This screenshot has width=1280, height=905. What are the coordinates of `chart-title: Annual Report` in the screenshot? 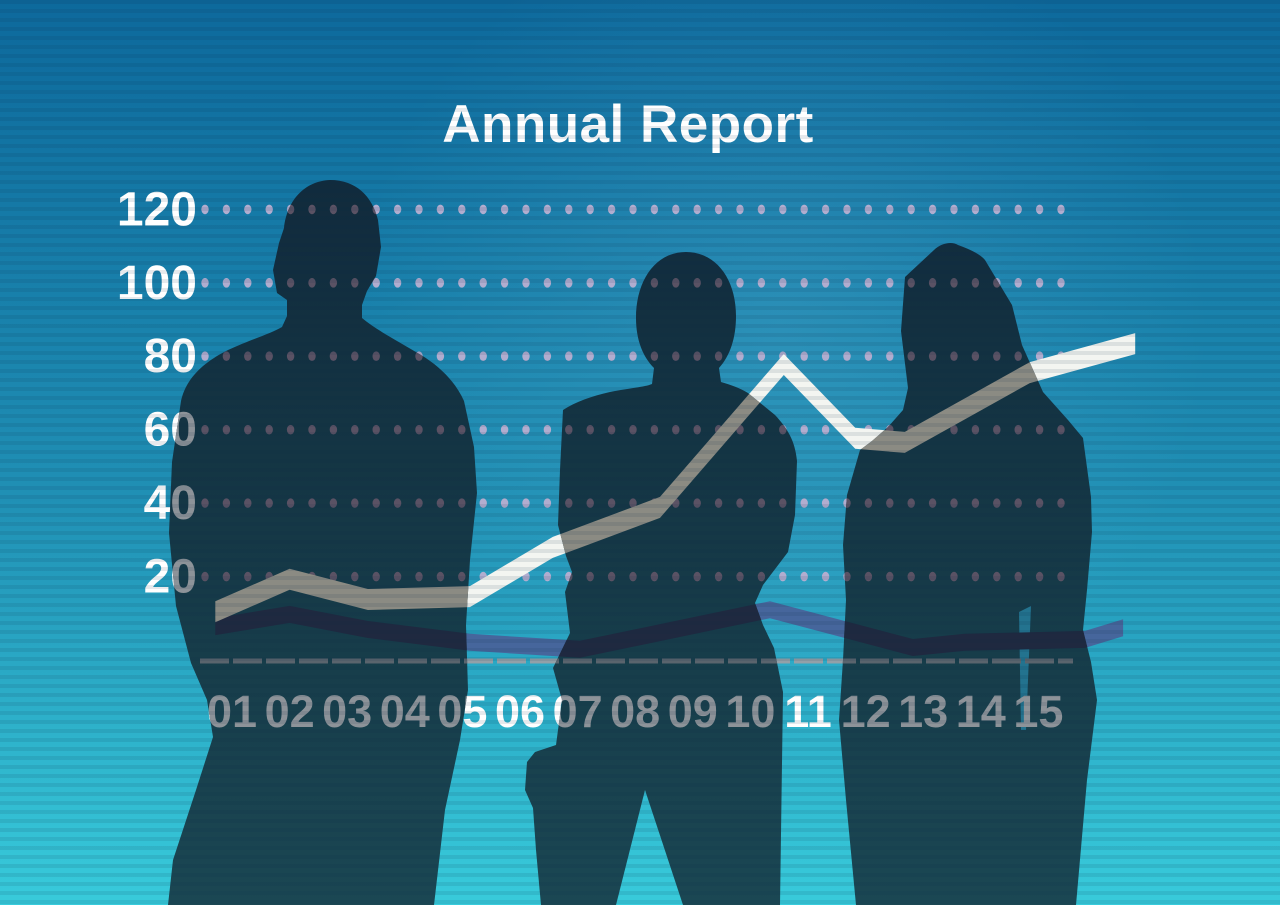 It's located at (628, 124).